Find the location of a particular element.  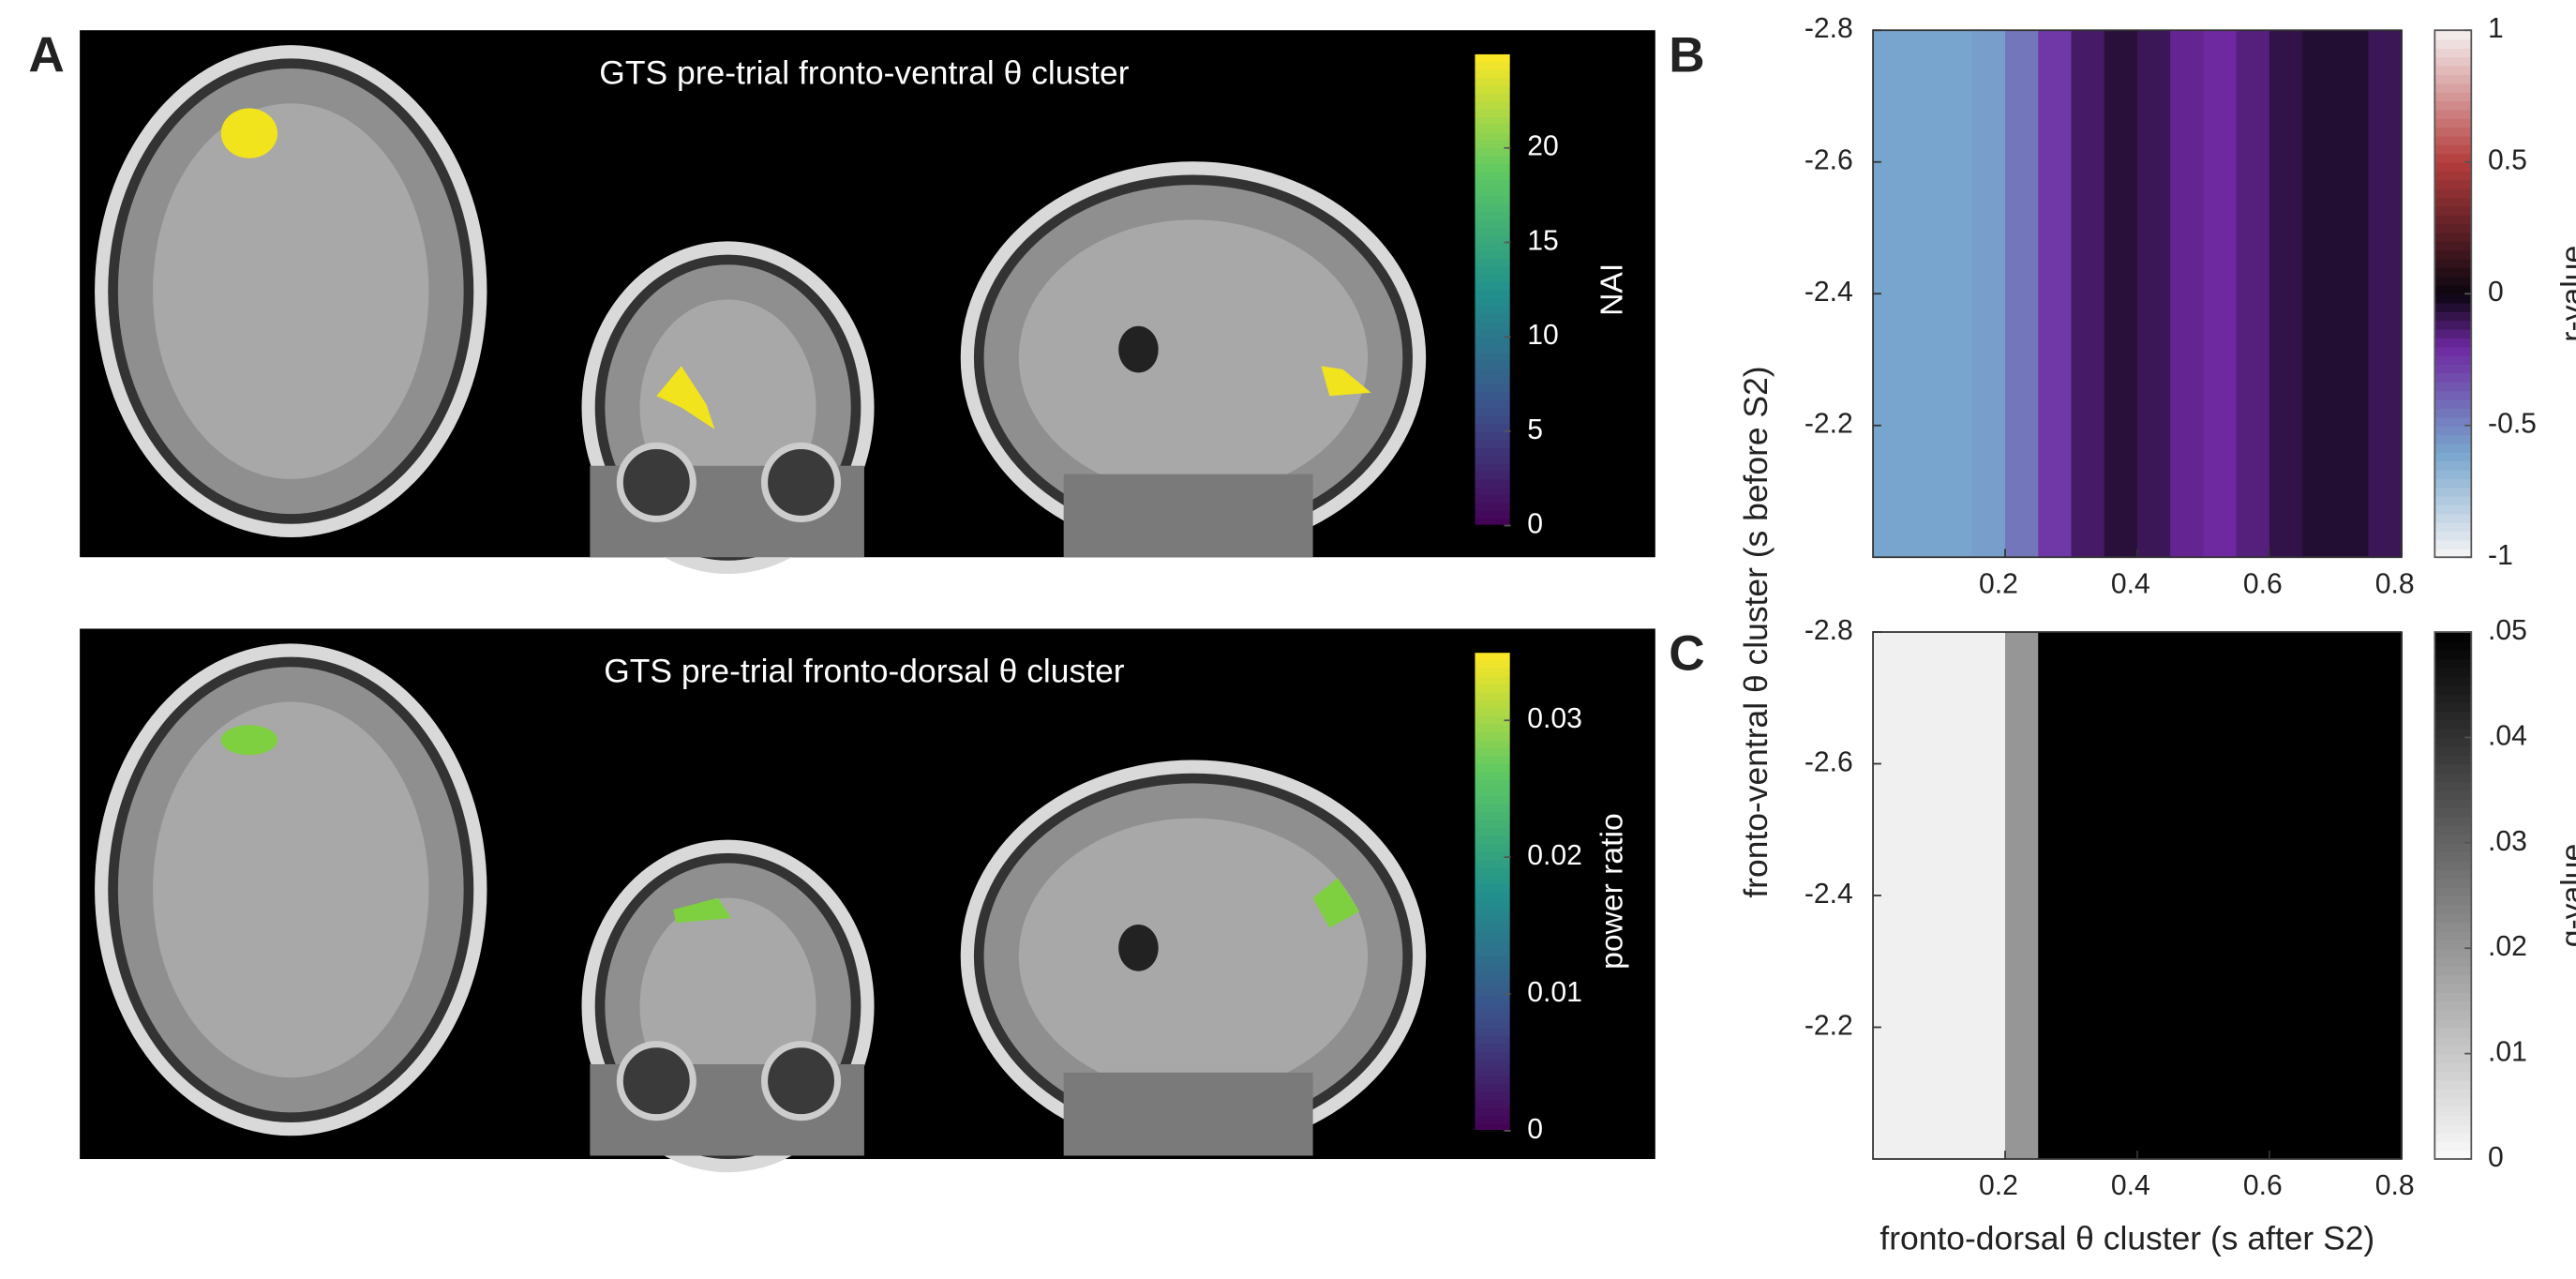

colorbar-tick-label: .04 is located at coordinates (2507, 735).